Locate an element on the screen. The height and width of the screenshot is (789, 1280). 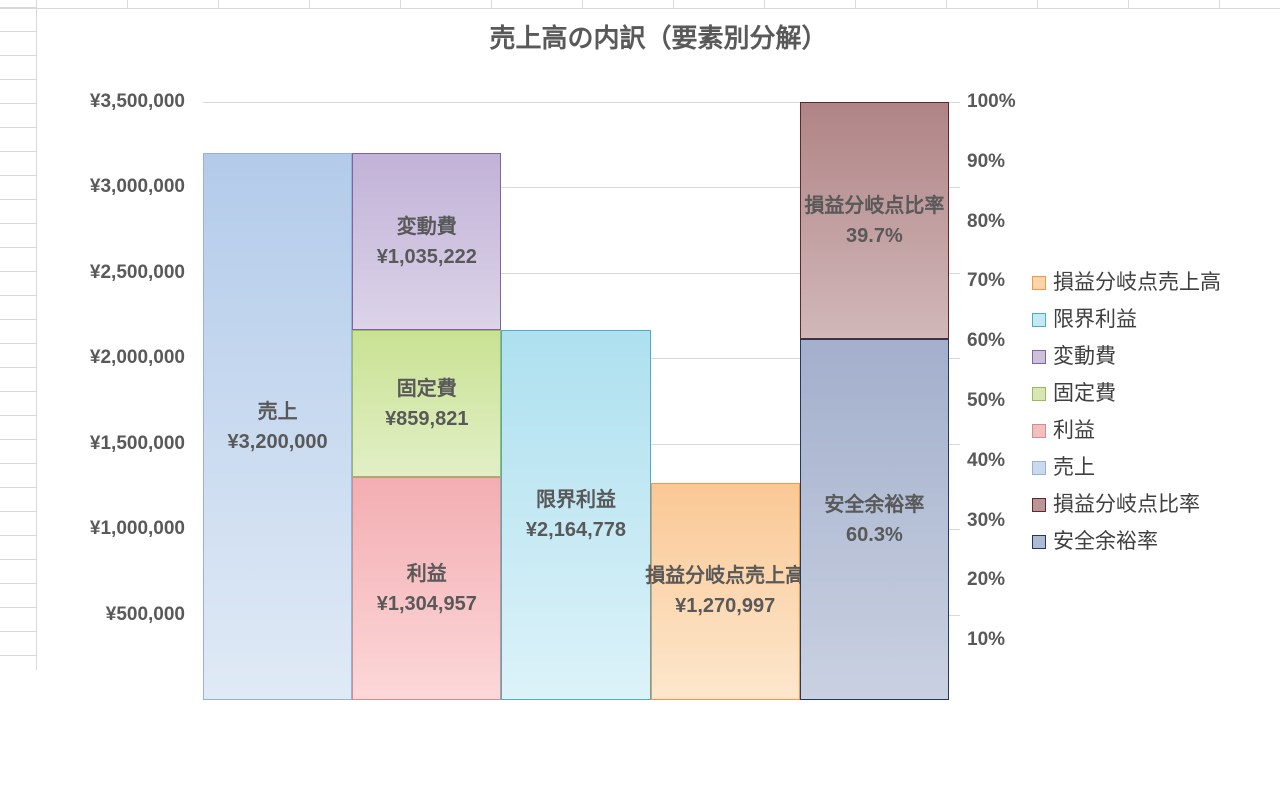
bar-segment-rieki: 利益 ¥1,304,957 is located at coordinates (427, 588).